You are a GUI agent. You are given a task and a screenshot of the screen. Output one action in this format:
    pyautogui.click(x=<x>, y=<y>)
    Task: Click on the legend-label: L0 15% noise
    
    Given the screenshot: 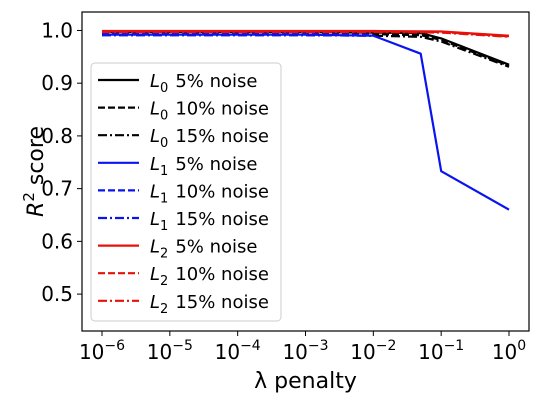 What is the action you would take?
    pyautogui.click(x=209, y=138)
    